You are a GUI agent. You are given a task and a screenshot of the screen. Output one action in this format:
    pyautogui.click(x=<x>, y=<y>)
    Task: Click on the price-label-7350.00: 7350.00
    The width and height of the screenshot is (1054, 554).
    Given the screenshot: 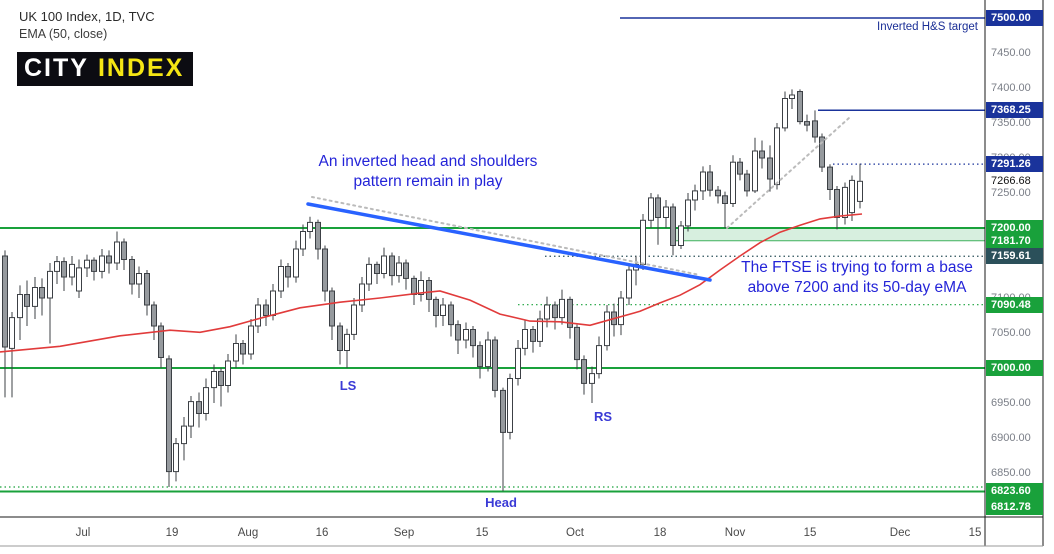 What is the action you would take?
    pyautogui.click(x=1011, y=123)
    